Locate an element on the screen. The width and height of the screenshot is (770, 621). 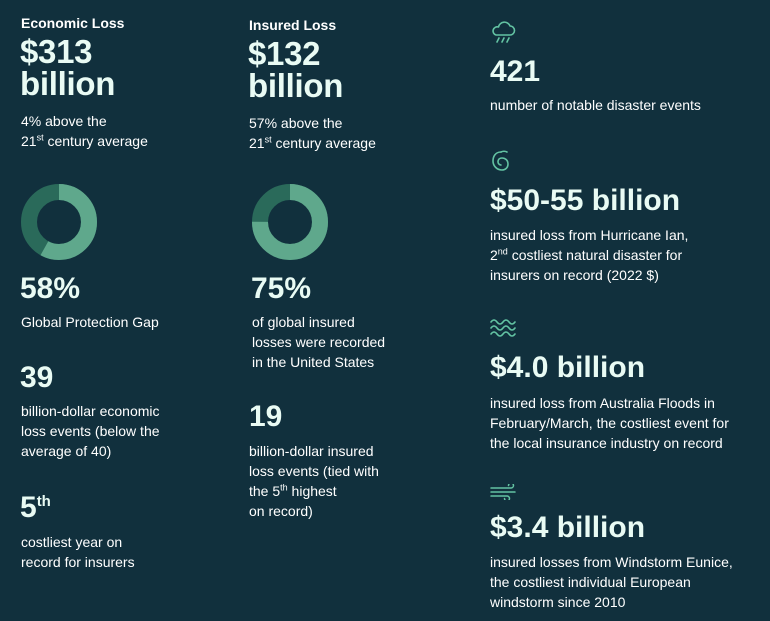
rank-text: costliest natural disaster for is located at coordinates (595, 255).